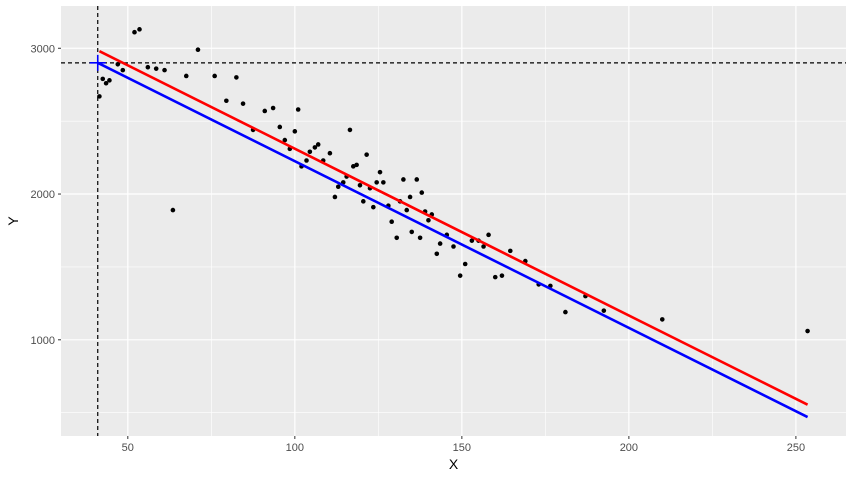  I want to click on x-tick-label: 150, so click(462, 448).